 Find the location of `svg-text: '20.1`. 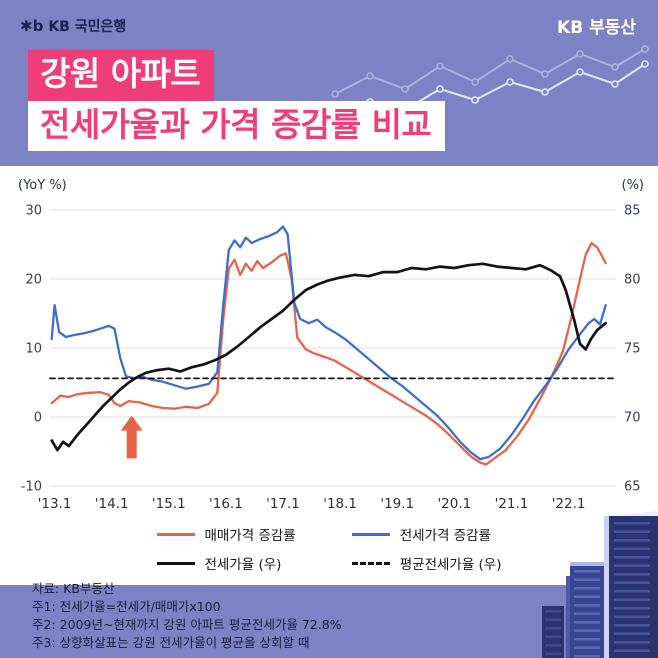

svg-text: '20.1 is located at coordinates (454, 504).